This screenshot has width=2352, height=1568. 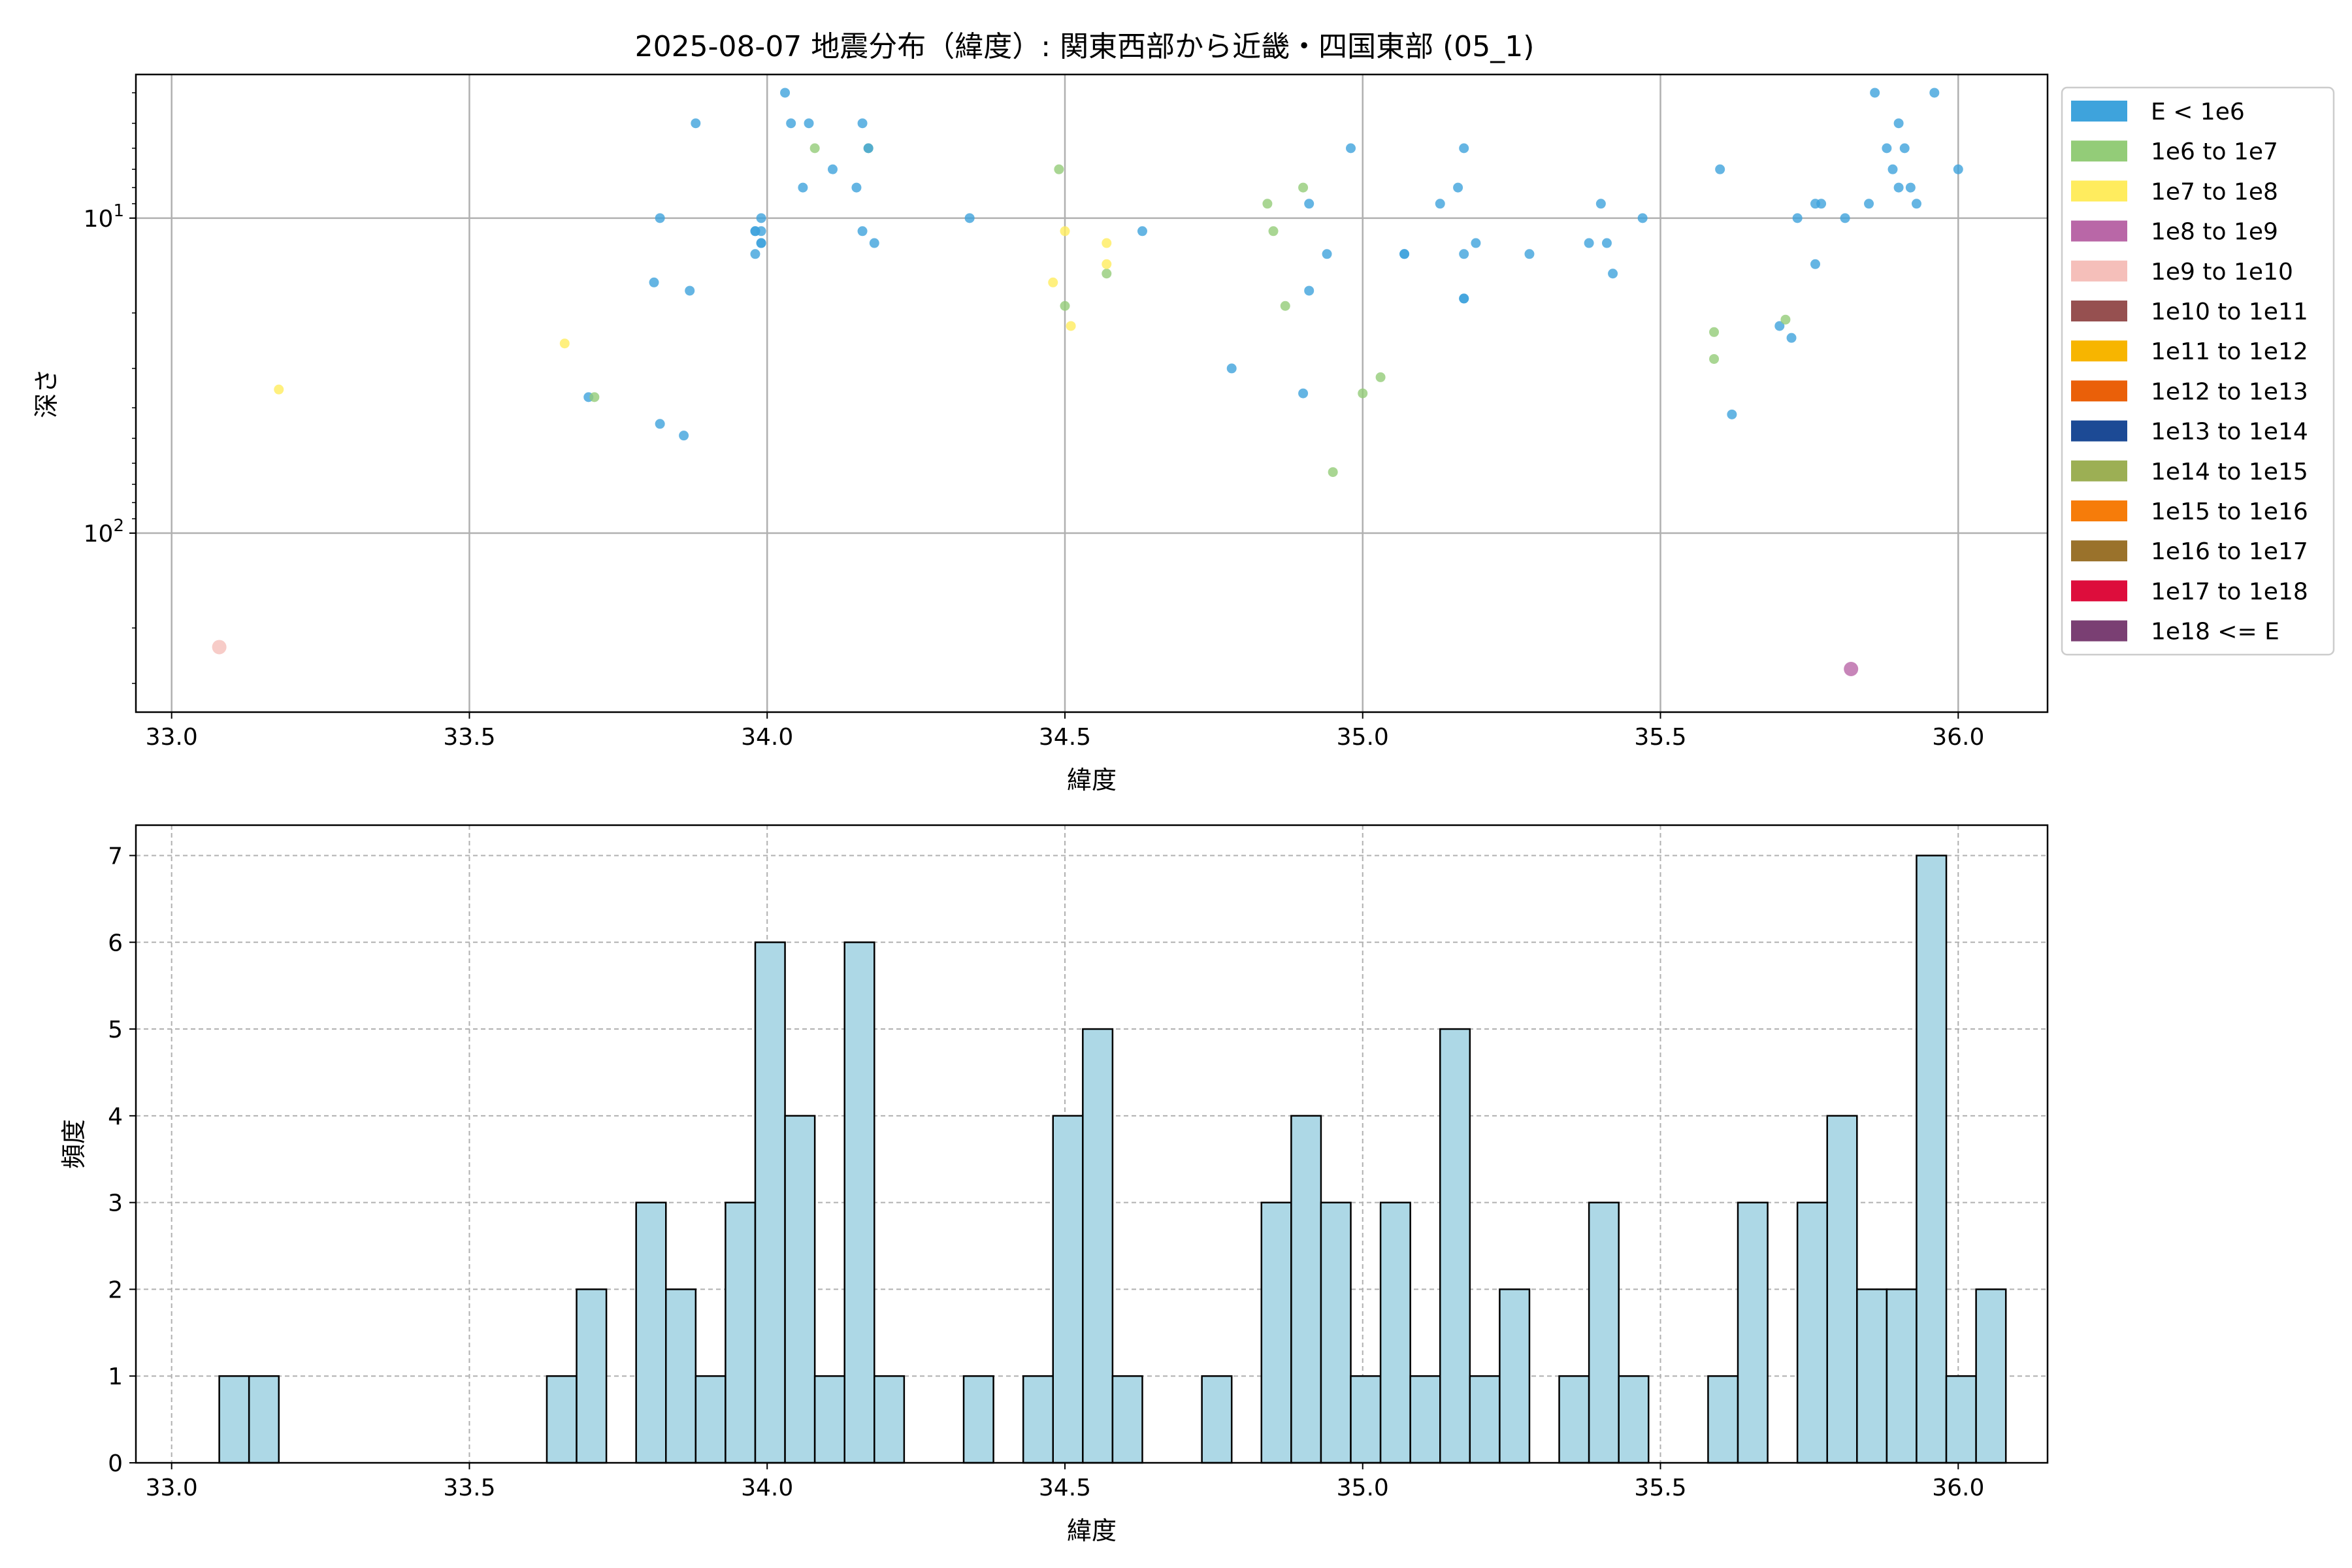 What do you see at coordinates (1660, 737) in the screenshot?
I see `scatter-x-tick-label: 35.5` at bounding box center [1660, 737].